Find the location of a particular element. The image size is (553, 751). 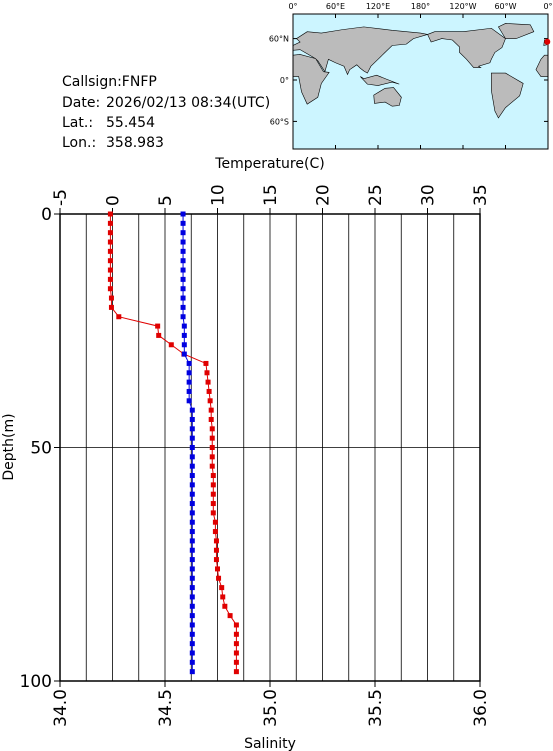

x-tick-label: 35 is located at coordinates (481, 195).